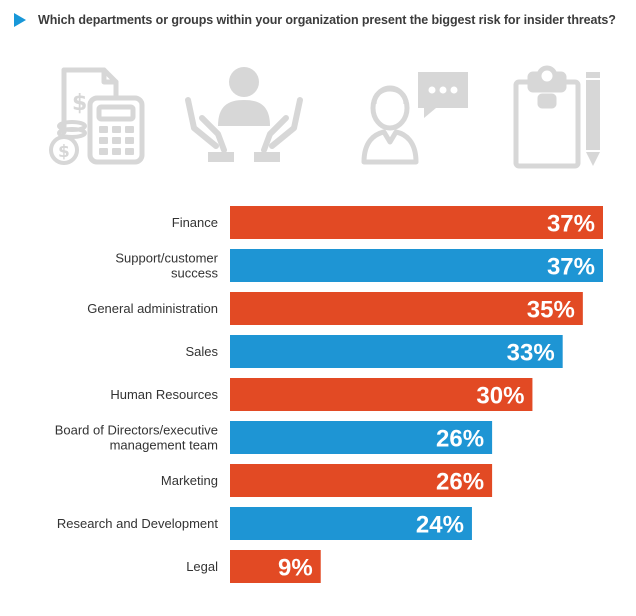 The image size is (636, 616). I want to click on category-label-7: Research and Development, so click(138, 523).